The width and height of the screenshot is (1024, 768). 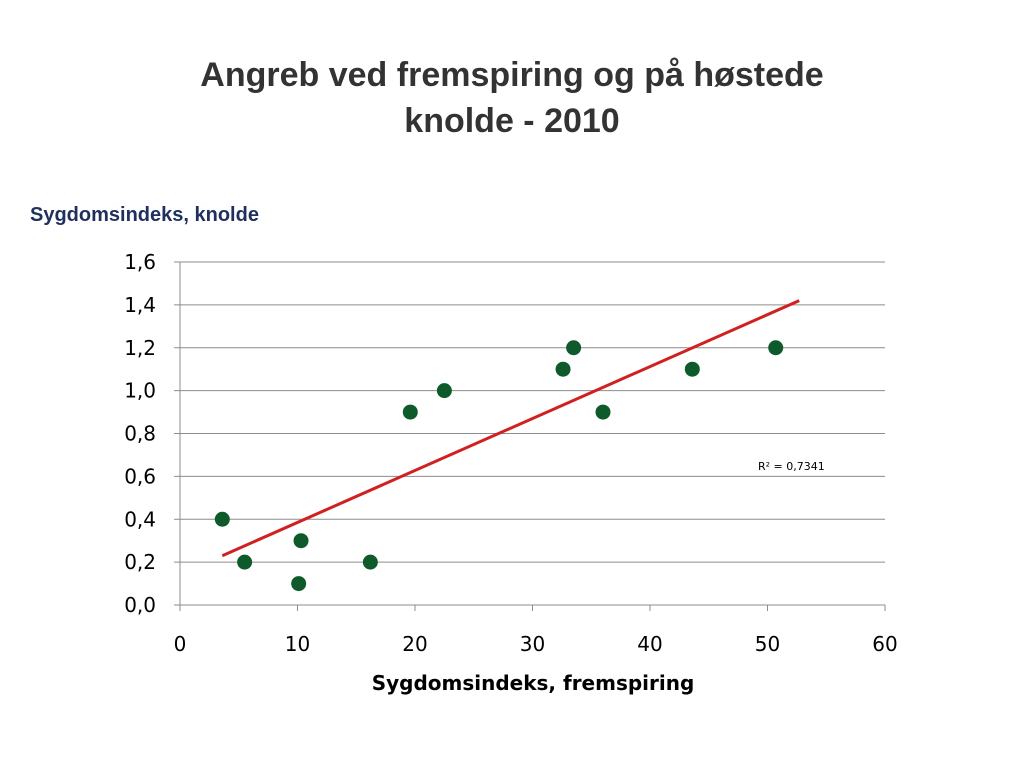 I want to click on x-axis-label: Sygdomsindeks, fremspiring, so click(x=533, y=683).